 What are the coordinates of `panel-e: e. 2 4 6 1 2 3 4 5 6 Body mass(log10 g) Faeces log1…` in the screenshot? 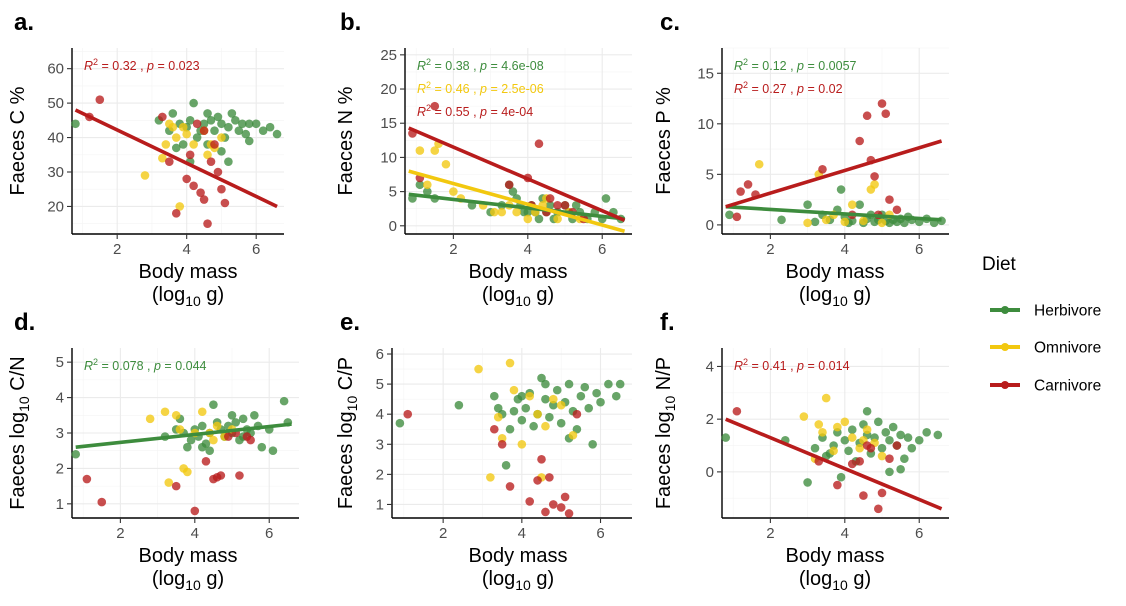 It's located at (483, 451).